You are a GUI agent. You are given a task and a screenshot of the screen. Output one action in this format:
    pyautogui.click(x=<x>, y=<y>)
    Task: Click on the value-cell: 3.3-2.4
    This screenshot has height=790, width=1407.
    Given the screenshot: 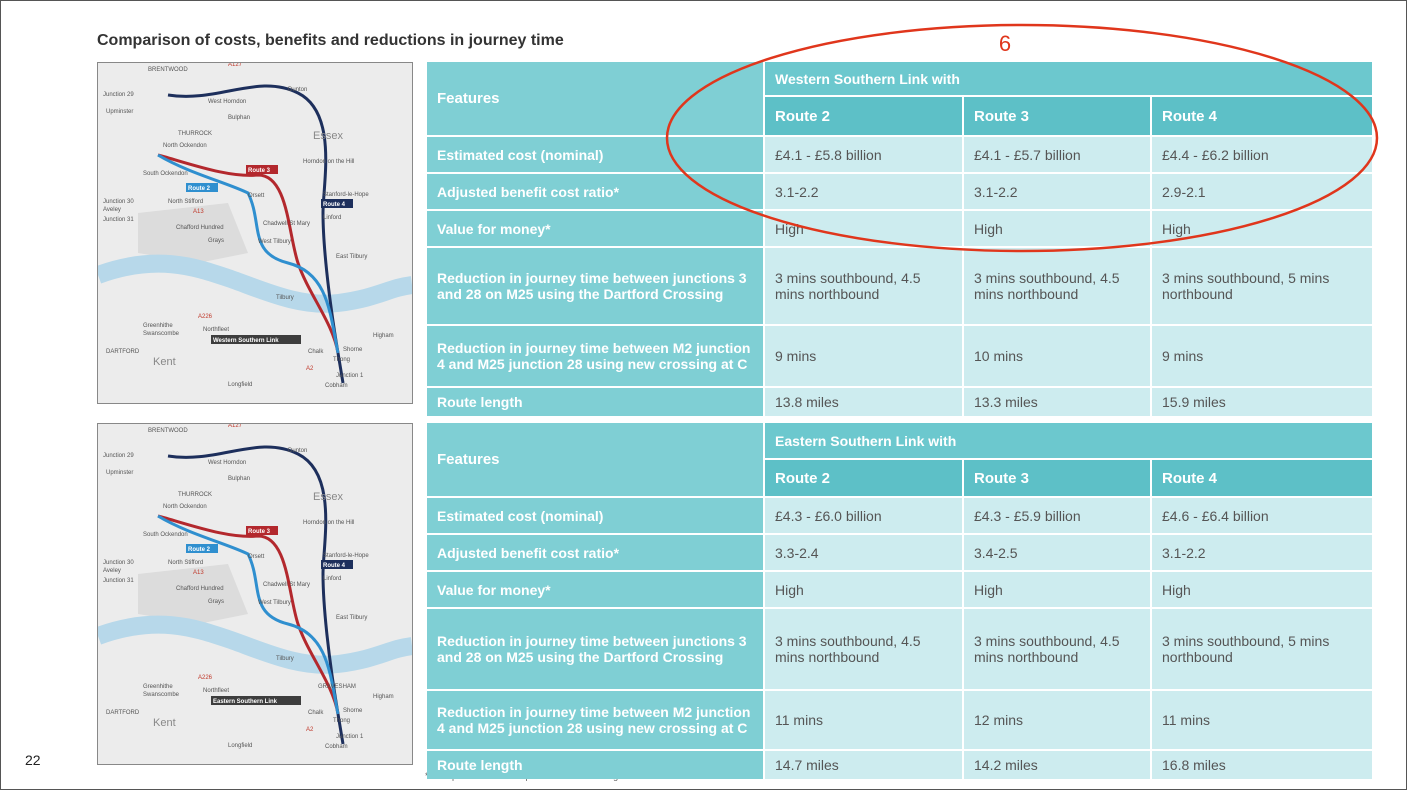 What is the action you would take?
    pyautogui.click(x=863, y=552)
    